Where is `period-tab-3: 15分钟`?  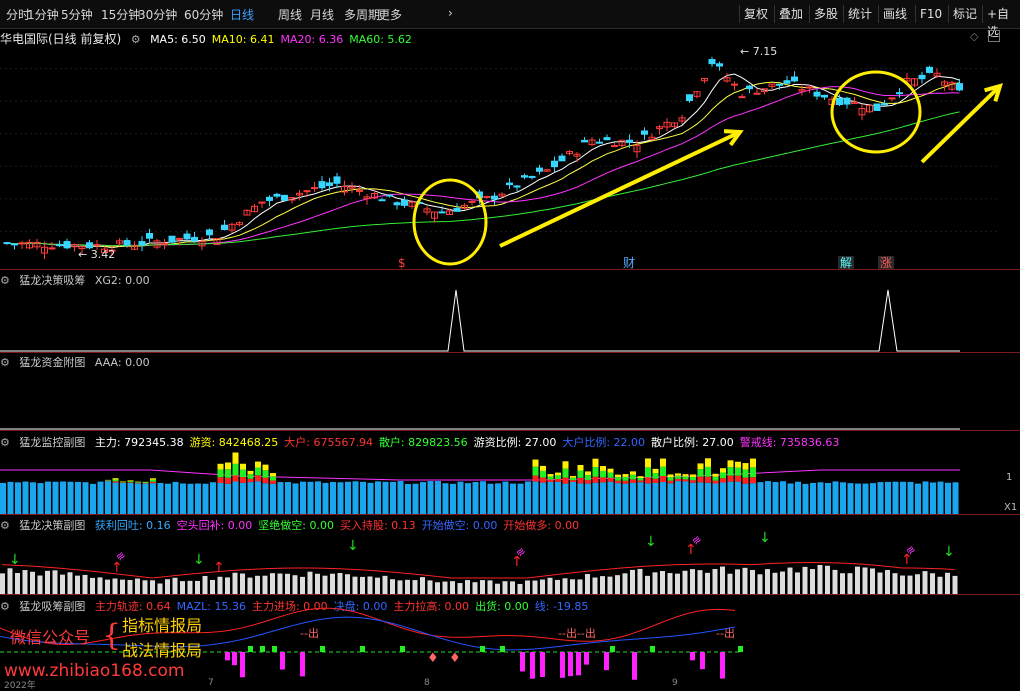
period-tab-3: 15分钟 is located at coordinates (120, 14).